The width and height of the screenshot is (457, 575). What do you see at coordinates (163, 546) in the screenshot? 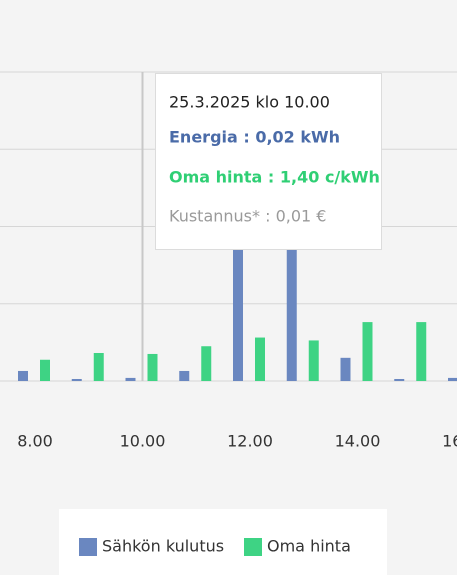
I see `legend-label: Sähkön kulutus` at bounding box center [163, 546].